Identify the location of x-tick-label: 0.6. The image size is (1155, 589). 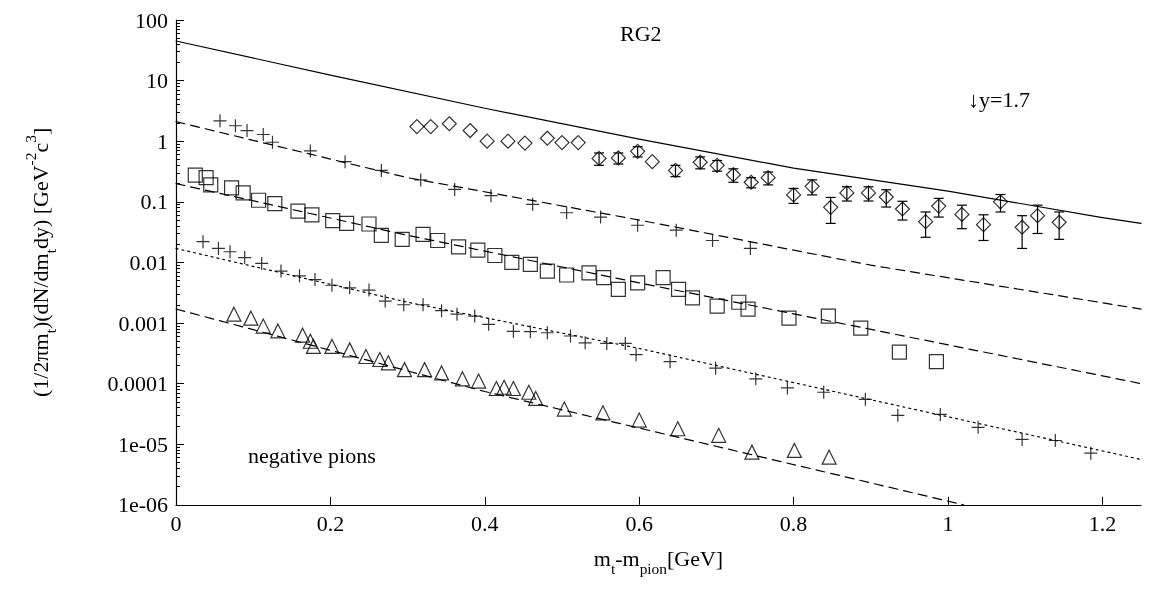
(639, 524).